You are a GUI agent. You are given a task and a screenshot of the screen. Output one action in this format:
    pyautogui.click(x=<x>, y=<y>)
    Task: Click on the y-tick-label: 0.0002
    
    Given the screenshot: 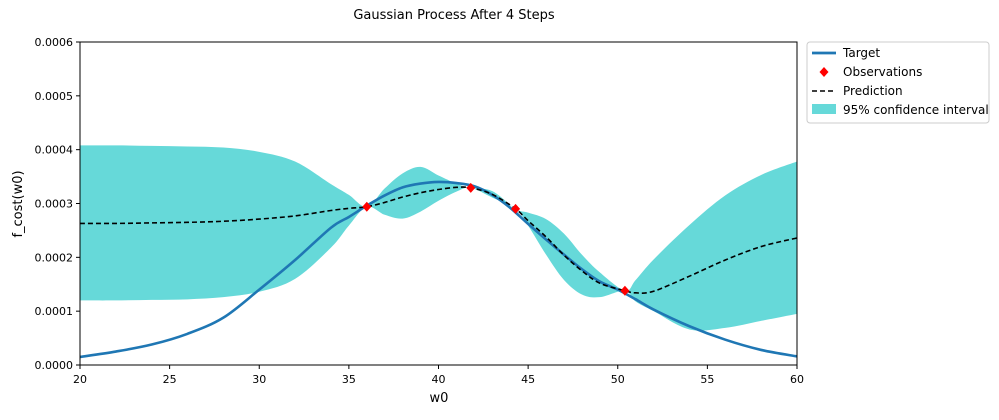 What is the action you would take?
    pyautogui.click(x=54, y=257)
    